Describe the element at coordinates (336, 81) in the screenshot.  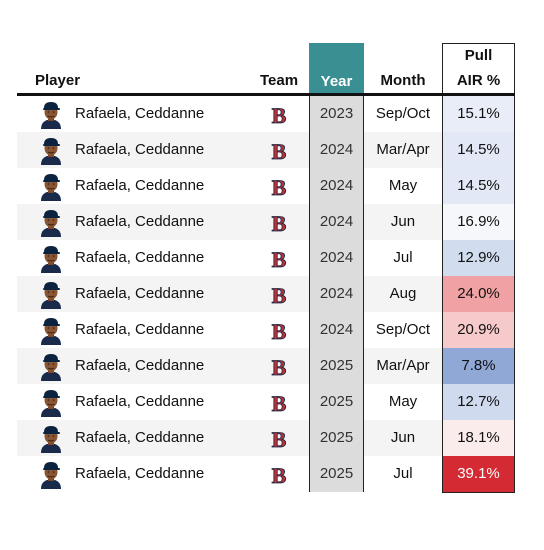
I see `year-header-label: Year` at that location.